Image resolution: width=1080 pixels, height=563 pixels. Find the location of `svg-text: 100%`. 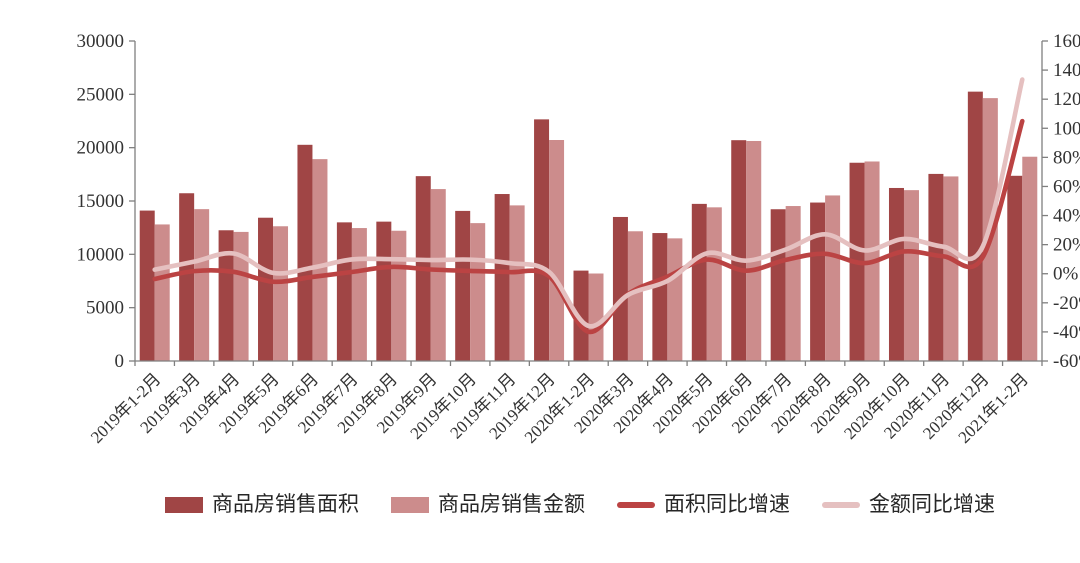

svg-text: 100% is located at coordinates (1066, 128).